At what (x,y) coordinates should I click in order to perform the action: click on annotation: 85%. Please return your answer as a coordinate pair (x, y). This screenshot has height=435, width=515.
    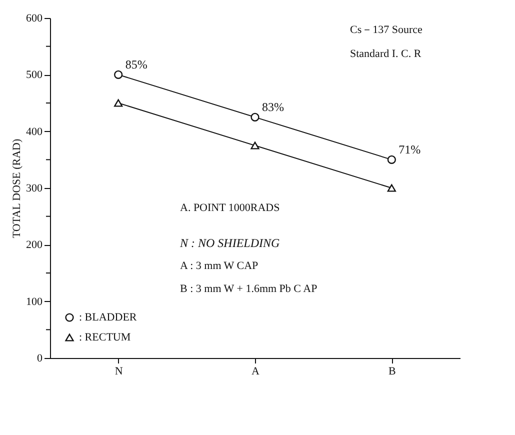
    Looking at the image, I should click on (136, 65).